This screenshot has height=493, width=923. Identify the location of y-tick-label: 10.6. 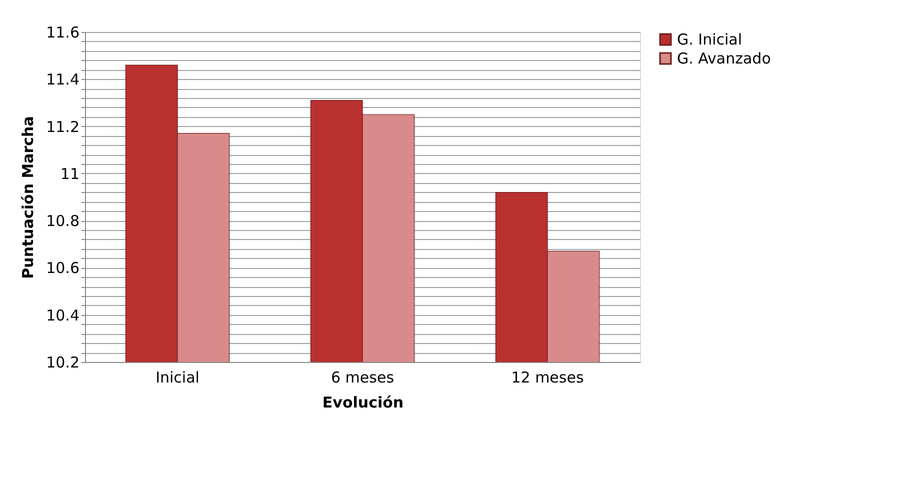
(63, 268).